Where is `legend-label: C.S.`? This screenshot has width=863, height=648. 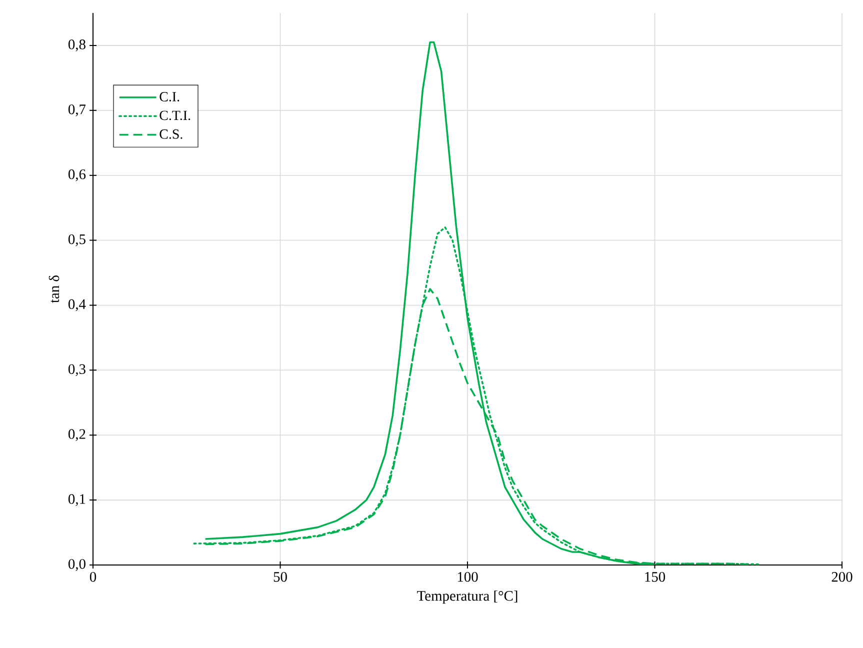 legend-label: C.S. is located at coordinates (171, 134).